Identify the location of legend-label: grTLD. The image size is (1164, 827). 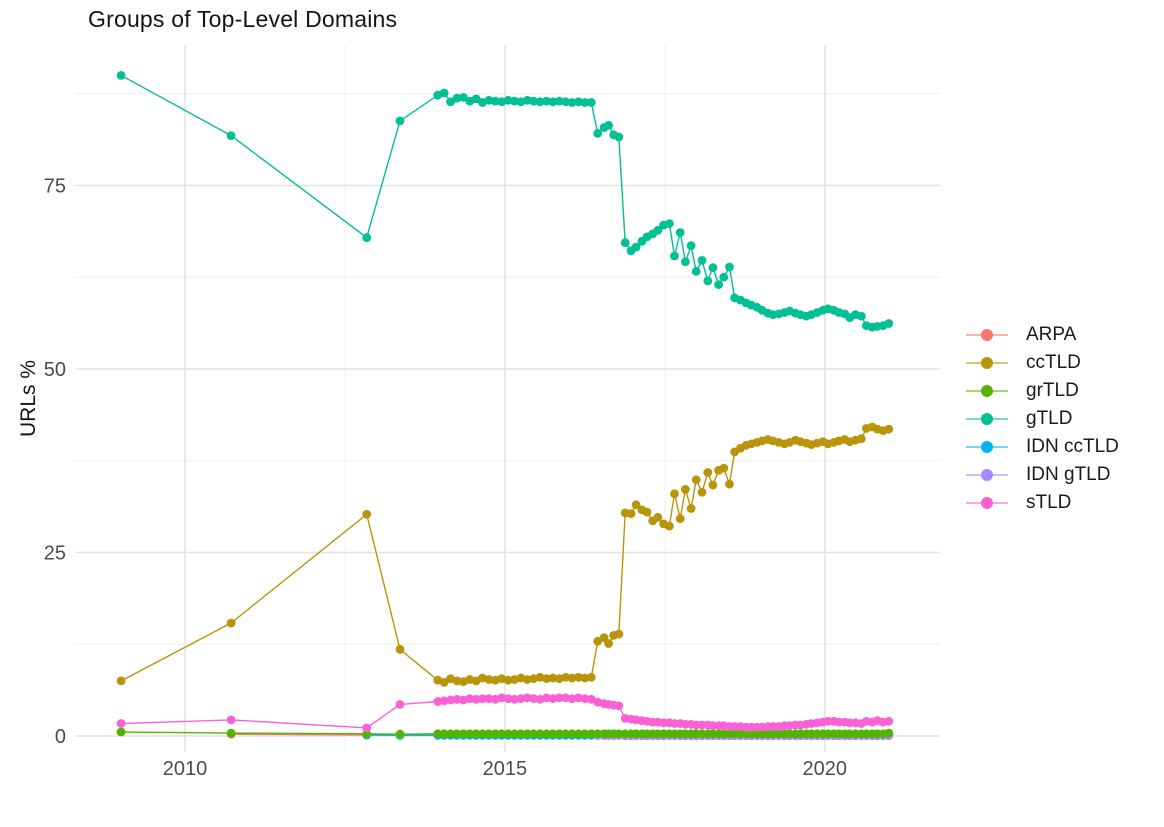
(1052, 390).